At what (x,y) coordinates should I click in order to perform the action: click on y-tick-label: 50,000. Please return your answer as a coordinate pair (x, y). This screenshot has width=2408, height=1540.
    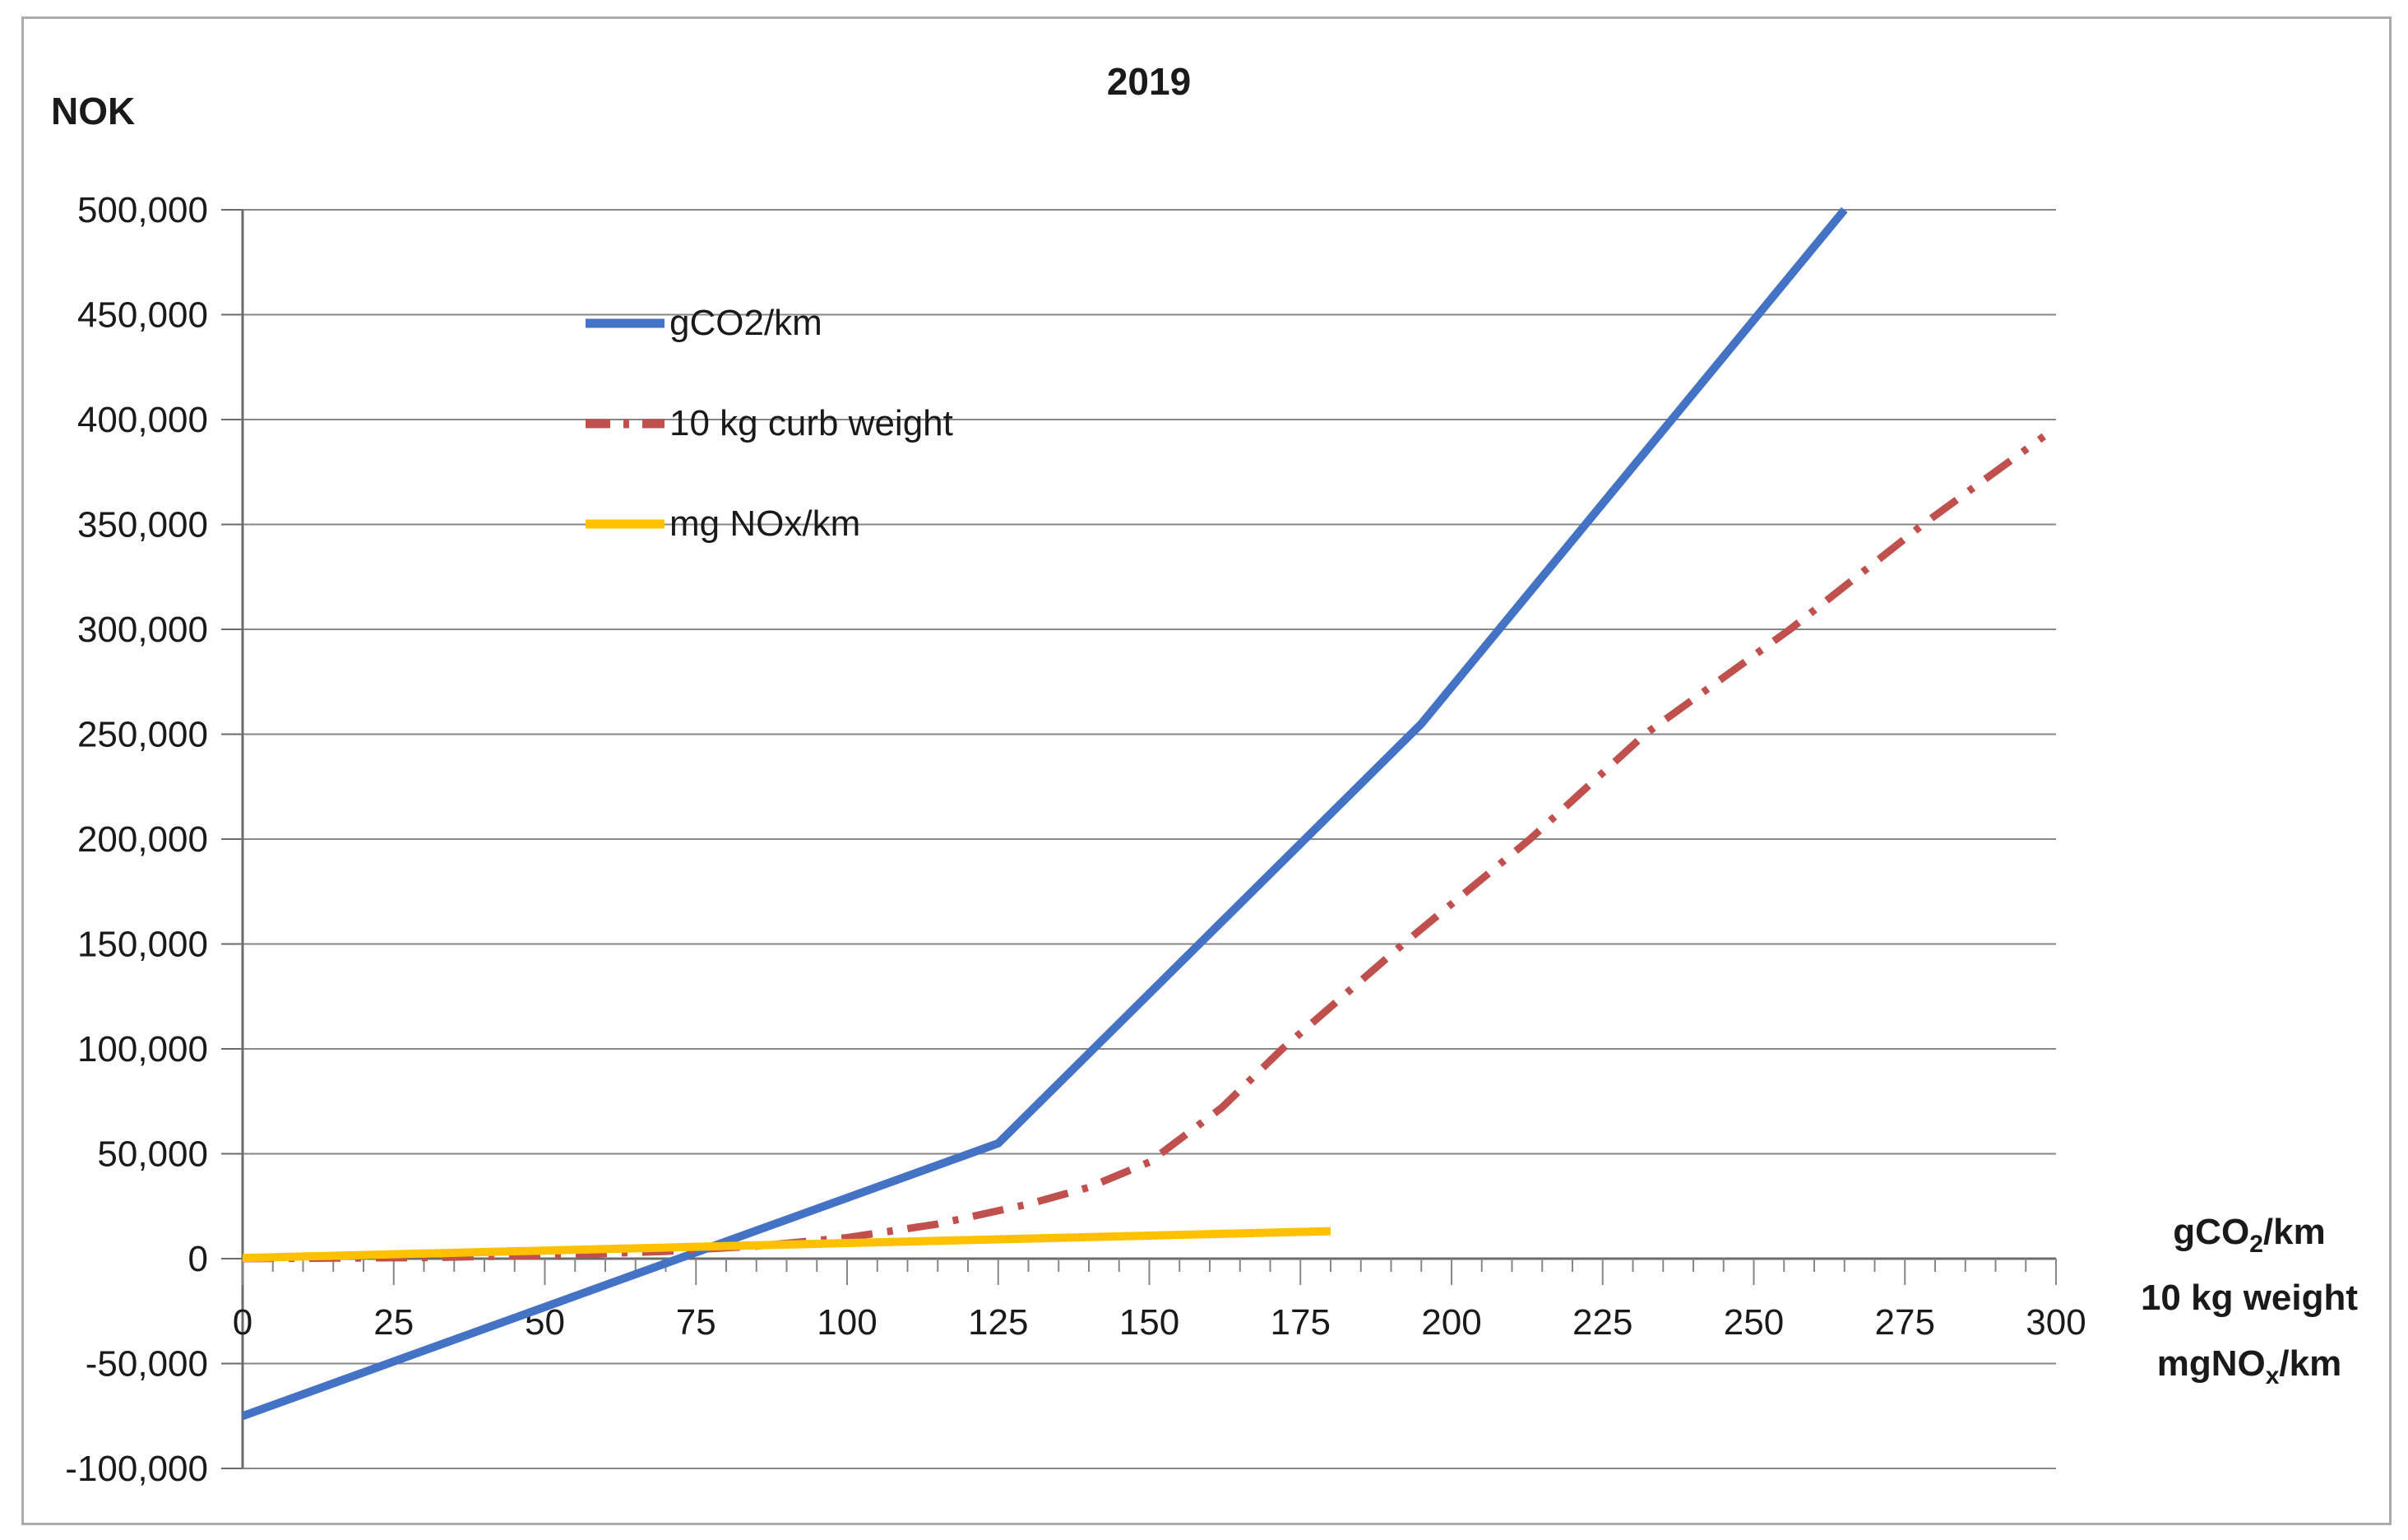
    Looking at the image, I should click on (152, 1154).